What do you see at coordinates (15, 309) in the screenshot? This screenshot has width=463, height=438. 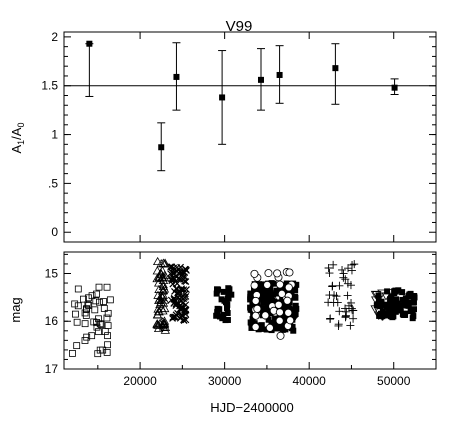 I see `bottom-y-axis-title: mag` at bounding box center [15, 309].